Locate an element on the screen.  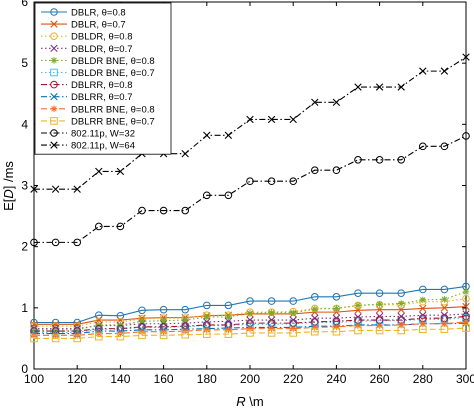
y-tick-label-1: 1 is located at coordinates (24, 308).